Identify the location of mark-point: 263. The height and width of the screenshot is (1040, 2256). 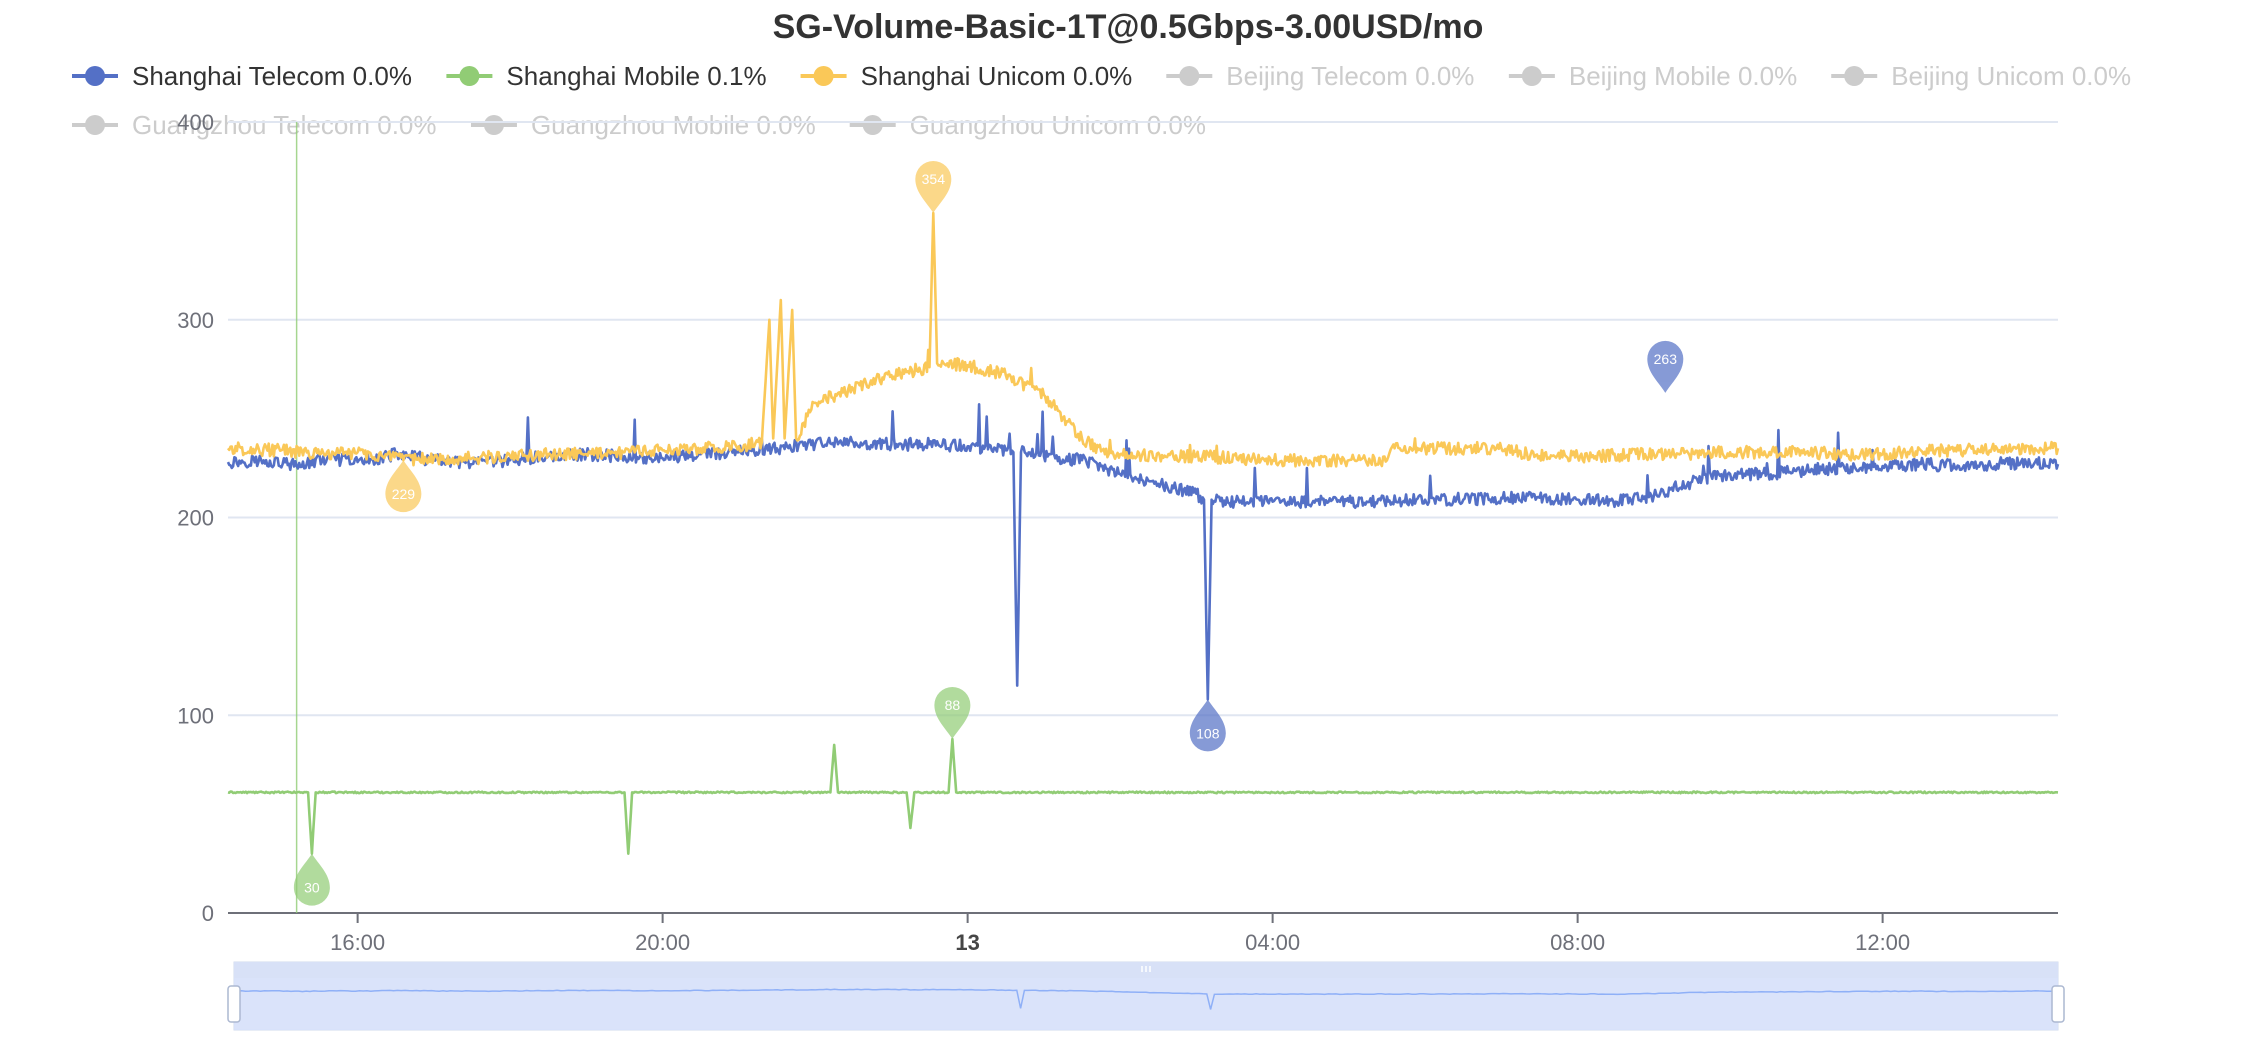
(1665, 366).